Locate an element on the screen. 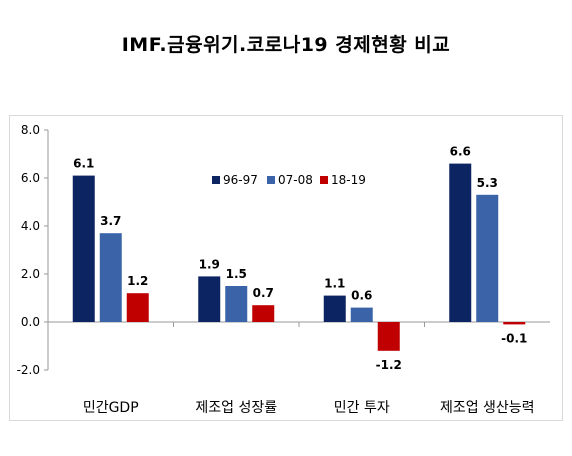  data-label: 5.3 is located at coordinates (487, 183).